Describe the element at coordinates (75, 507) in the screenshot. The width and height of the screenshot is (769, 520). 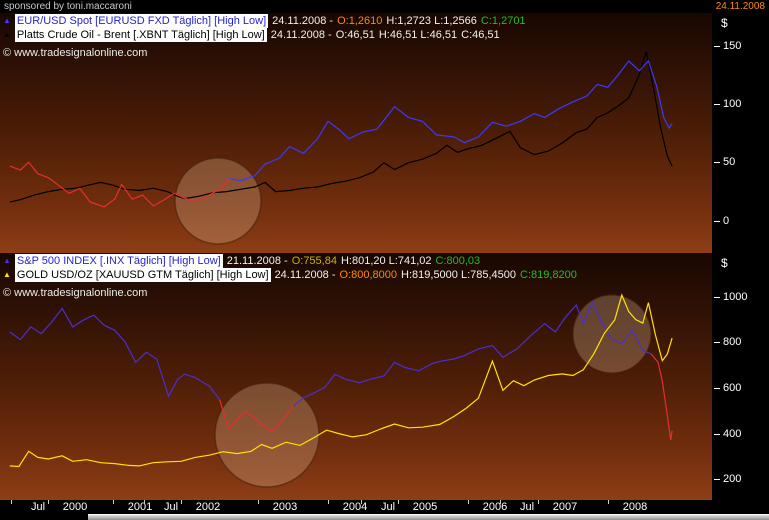
I see `x-axis-label: 2000` at that location.